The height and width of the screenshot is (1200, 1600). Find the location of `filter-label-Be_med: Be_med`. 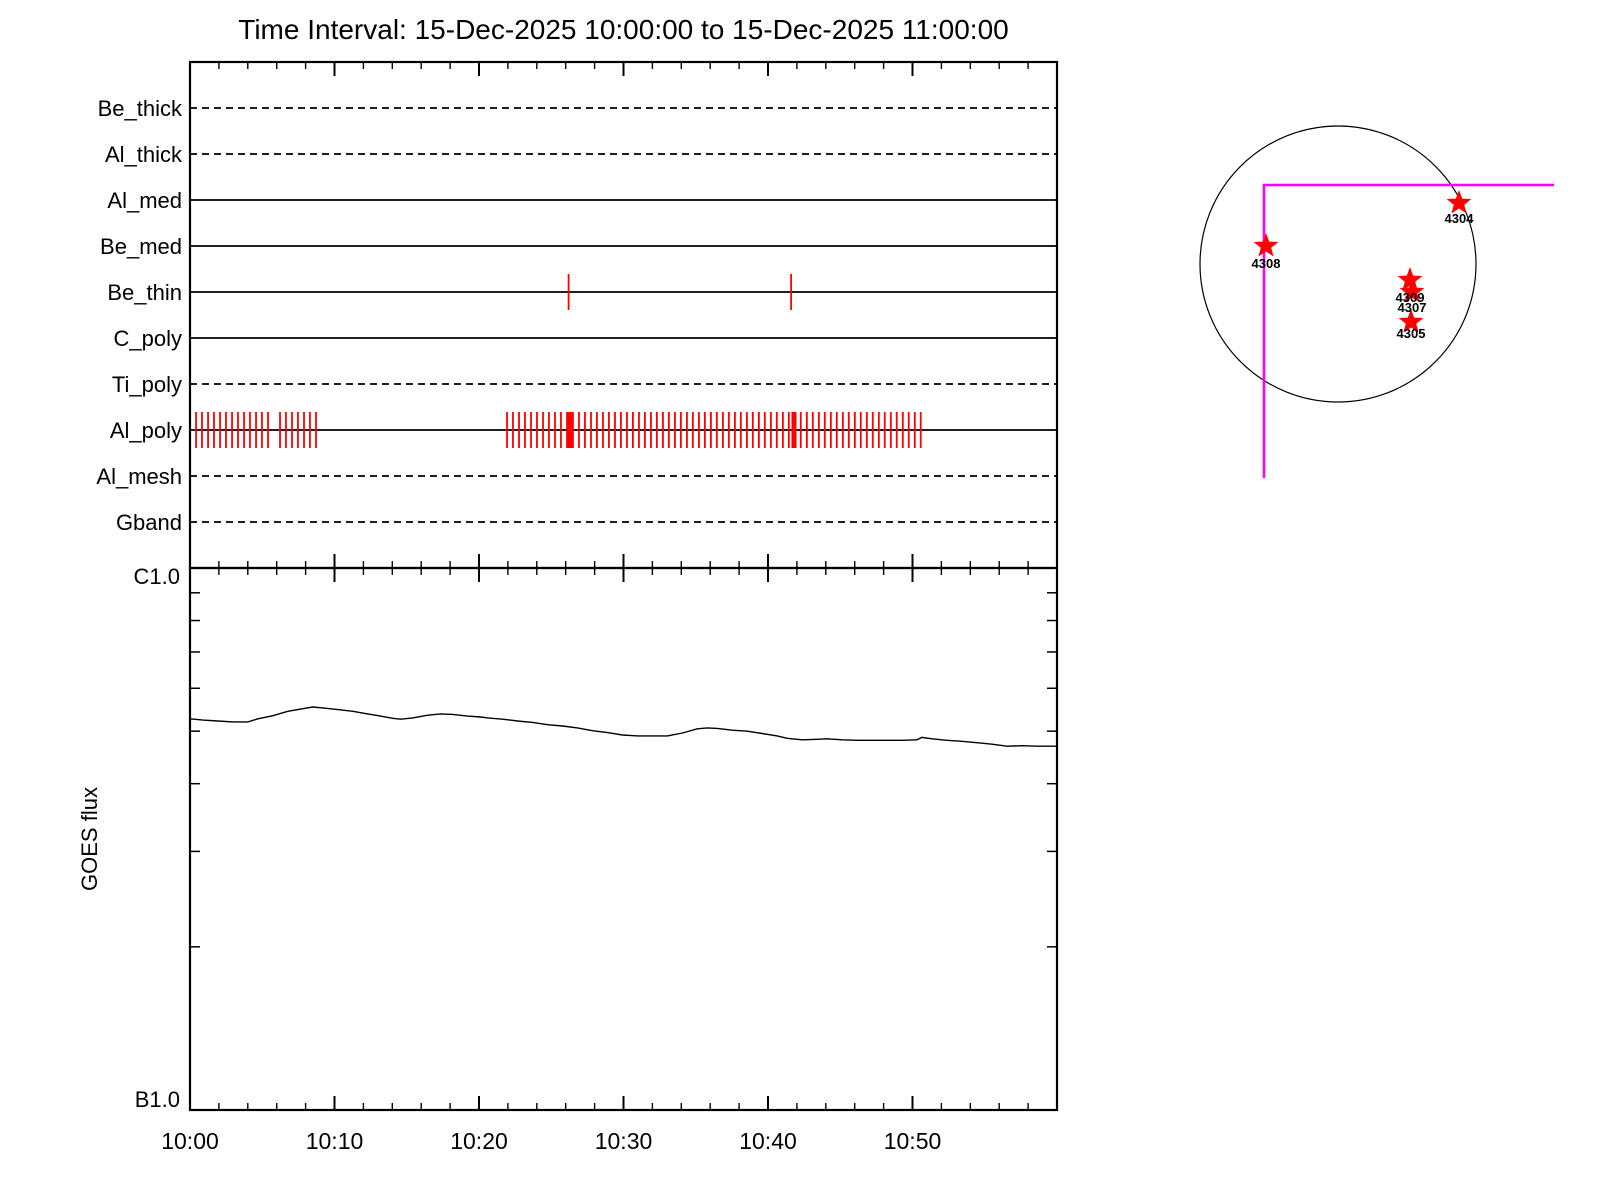

filter-label-Be_med: Be_med is located at coordinates (141, 246).